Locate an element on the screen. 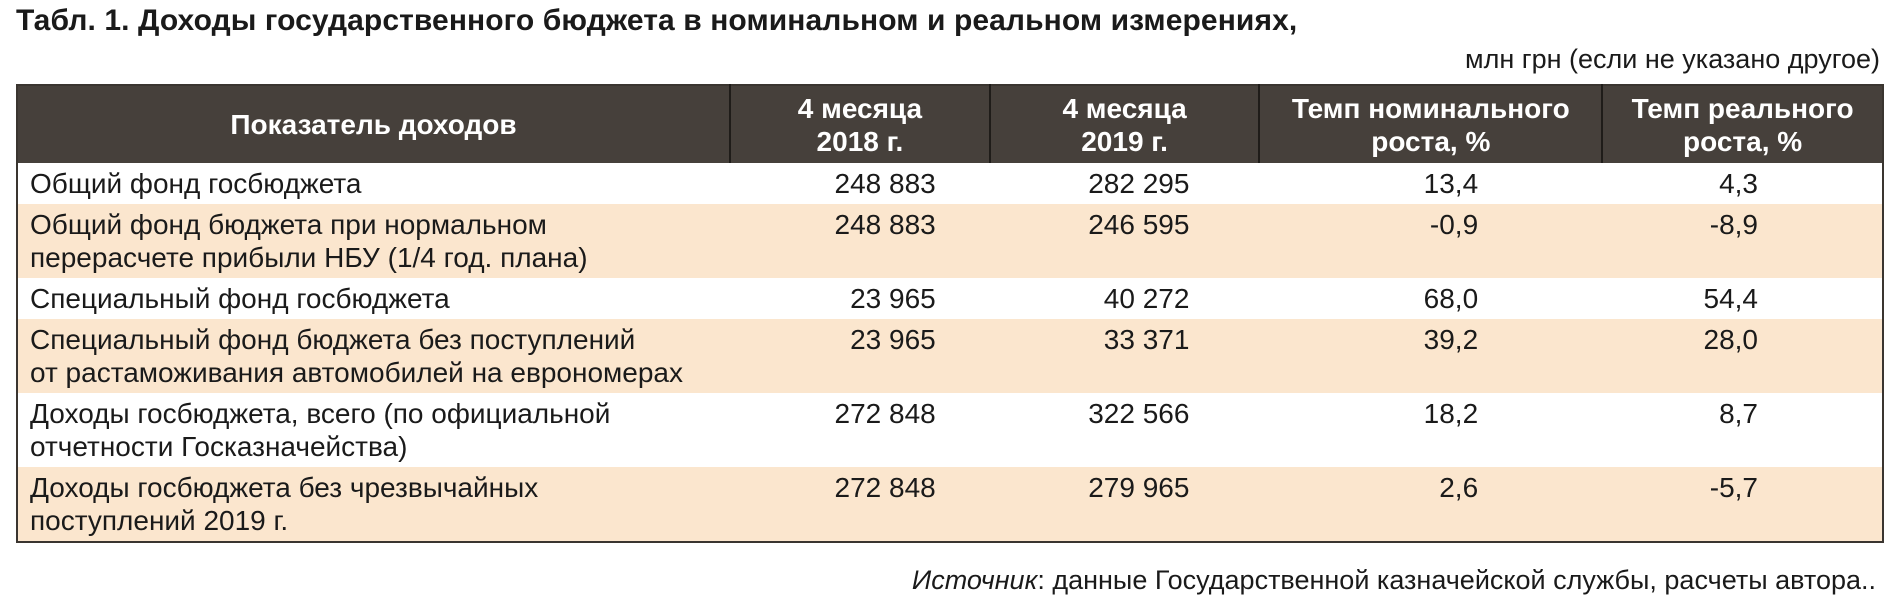 Image resolution: width=1900 pixels, height=605 pixels. cell-nominal-growth: 13,4 is located at coordinates (1431, 183).